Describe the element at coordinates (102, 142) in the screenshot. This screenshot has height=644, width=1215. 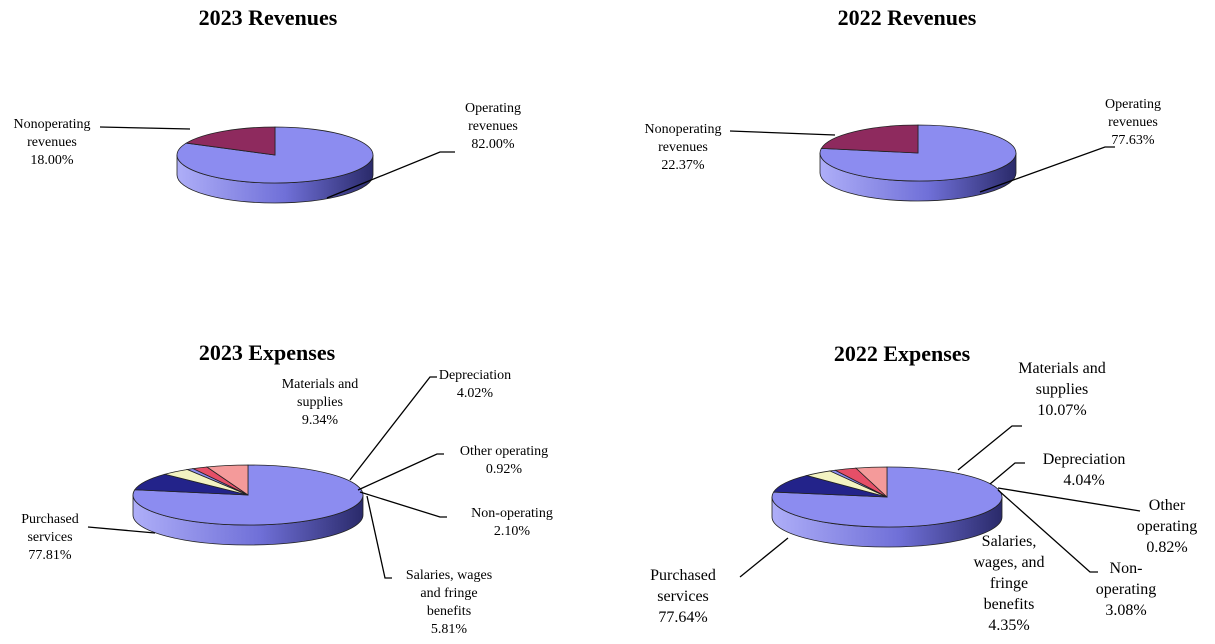
I see `label-nonoperating-revenues-0: Nonoperating revenues 18.00%` at that location.